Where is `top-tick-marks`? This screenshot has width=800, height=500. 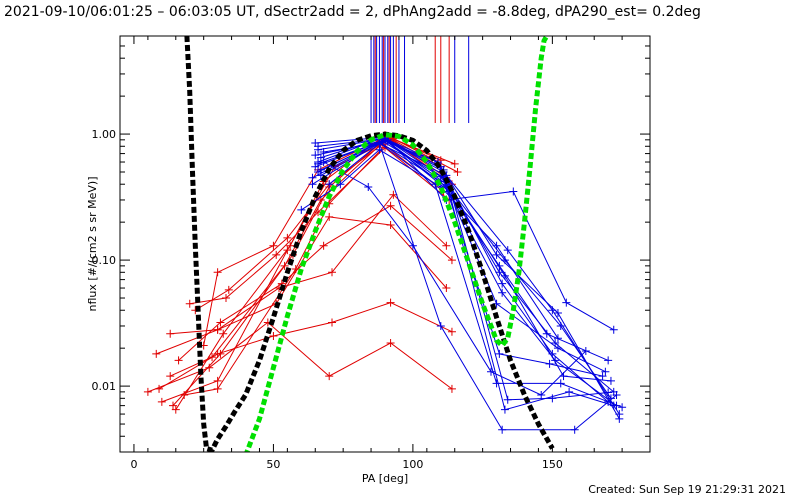 top-tick-marks is located at coordinates (420, 79).